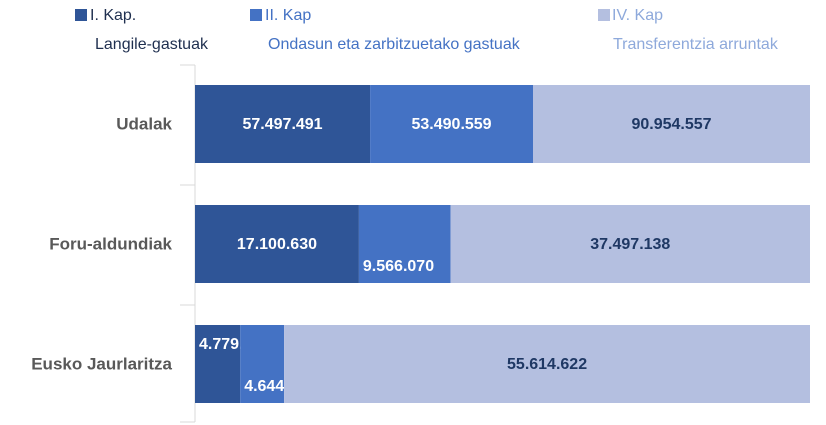  What do you see at coordinates (696, 44) in the screenshot?
I see `legend-label: Transferentzia arruntak` at bounding box center [696, 44].